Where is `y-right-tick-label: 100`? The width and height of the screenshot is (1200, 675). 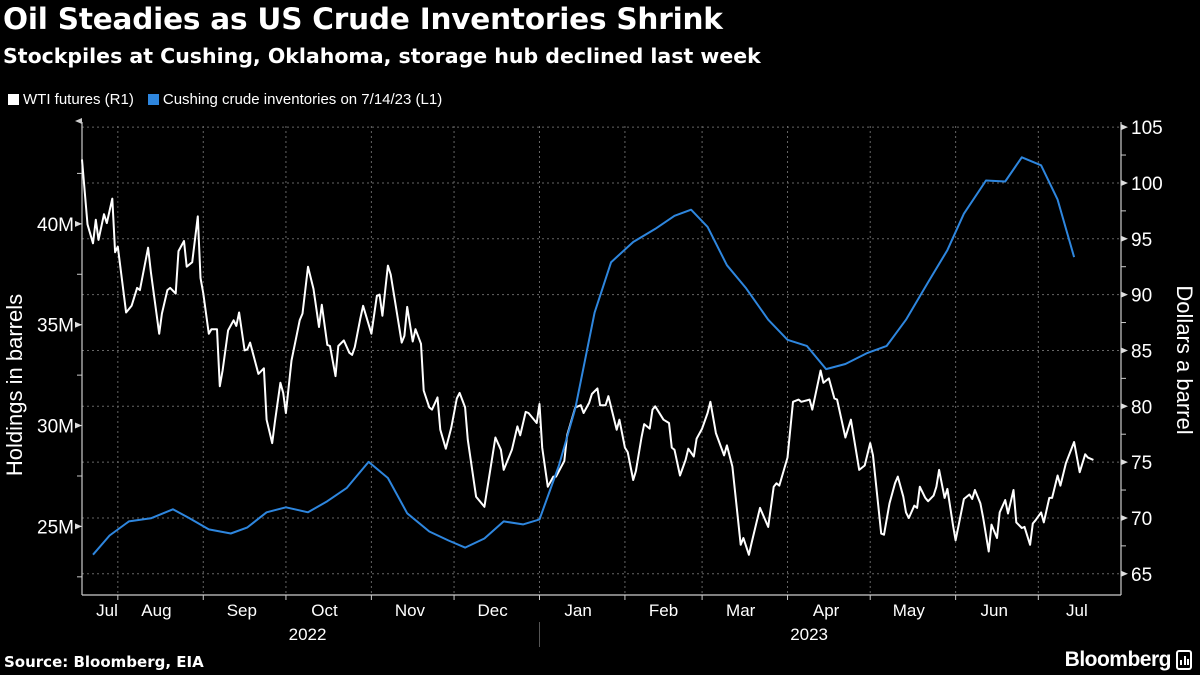 y-right-tick-label: 100 is located at coordinates (1147, 184).